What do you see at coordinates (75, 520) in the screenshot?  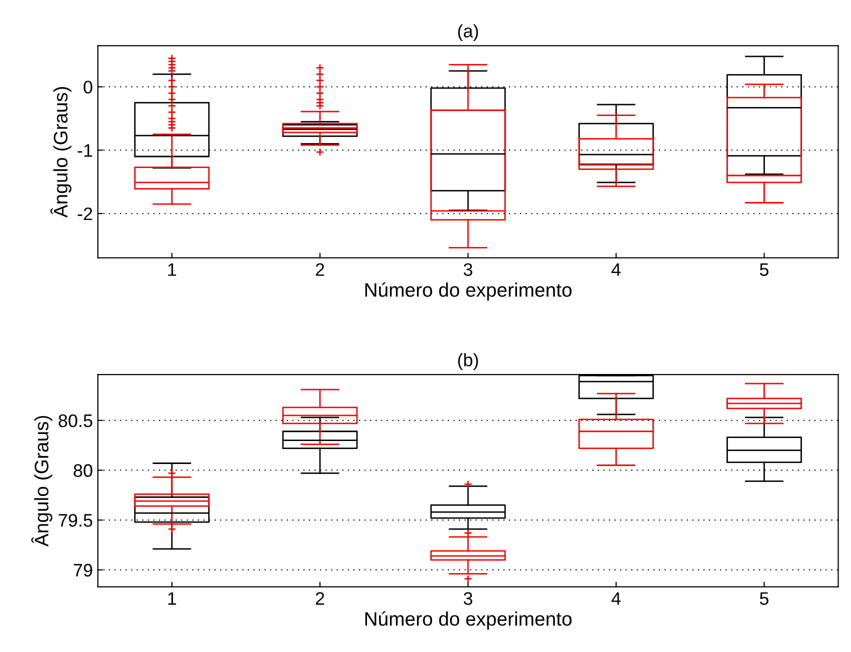 I see `y-tick-label: 79.5` at bounding box center [75, 520].